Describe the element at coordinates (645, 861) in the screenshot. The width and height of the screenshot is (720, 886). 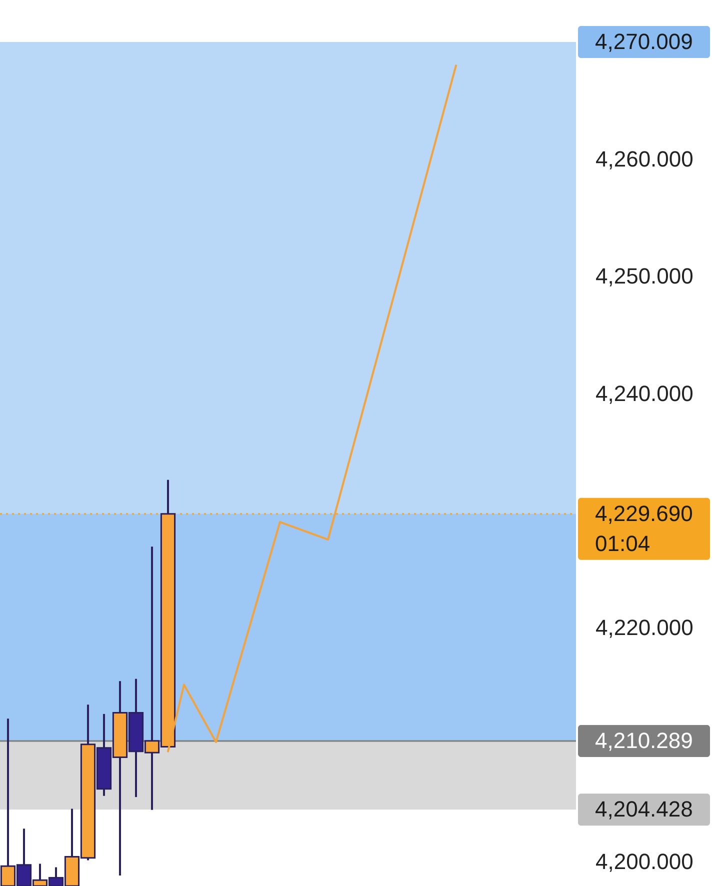
I see `y-tick-label: 4,200.000` at that location.